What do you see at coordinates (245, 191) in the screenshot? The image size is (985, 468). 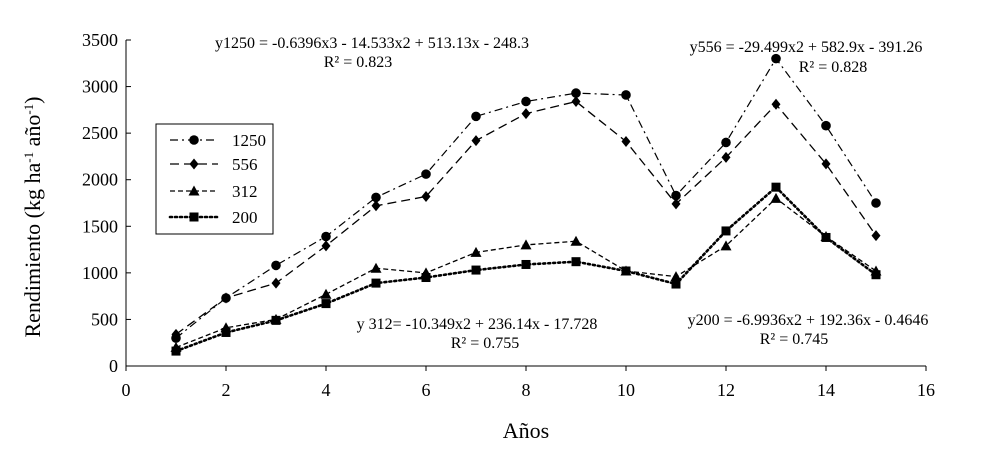 I see `legend-label-312: 312` at bounding box center [245, 191].